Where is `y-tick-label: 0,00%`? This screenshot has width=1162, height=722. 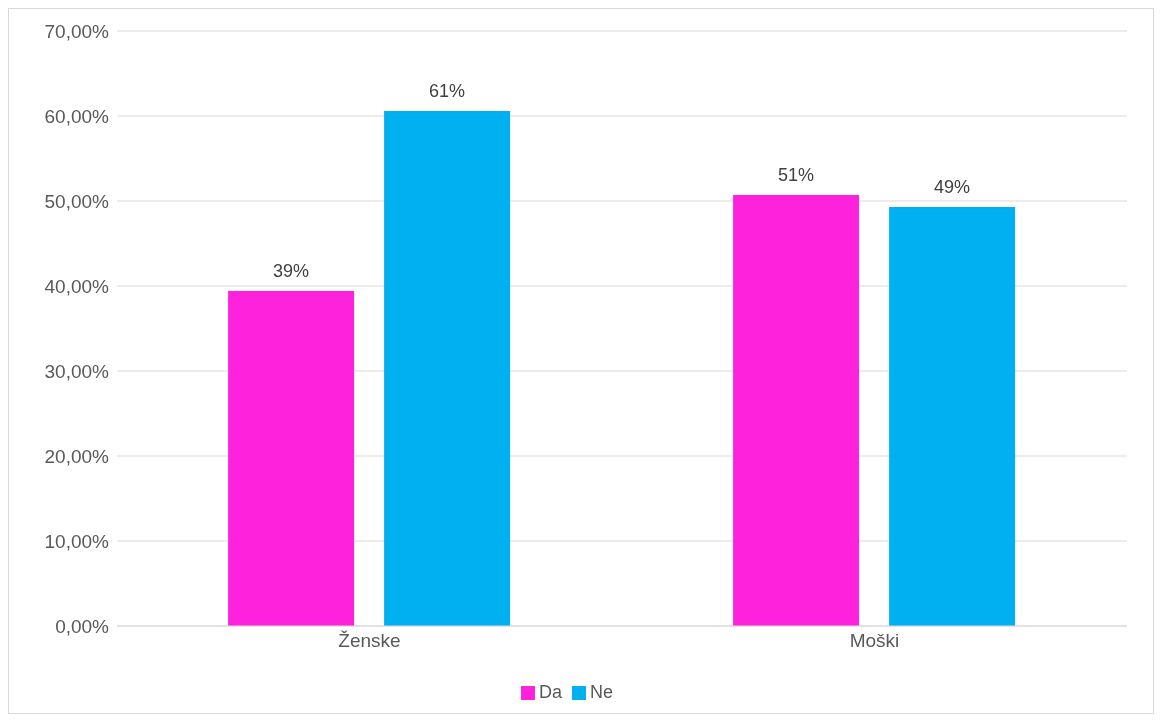 y-tick-label: 0,00% is located at coordinates (82, 626).